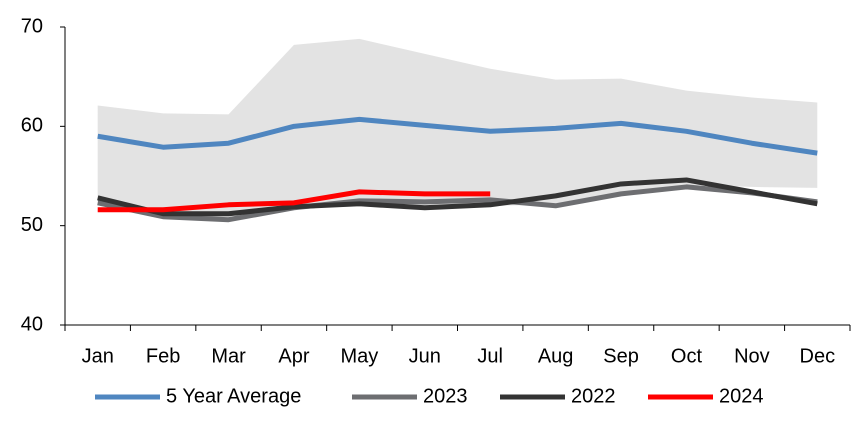 Image resolution: width=852 pixels, height=442 pixels. I want to click on x-tick-label: May, so click(359, 356).